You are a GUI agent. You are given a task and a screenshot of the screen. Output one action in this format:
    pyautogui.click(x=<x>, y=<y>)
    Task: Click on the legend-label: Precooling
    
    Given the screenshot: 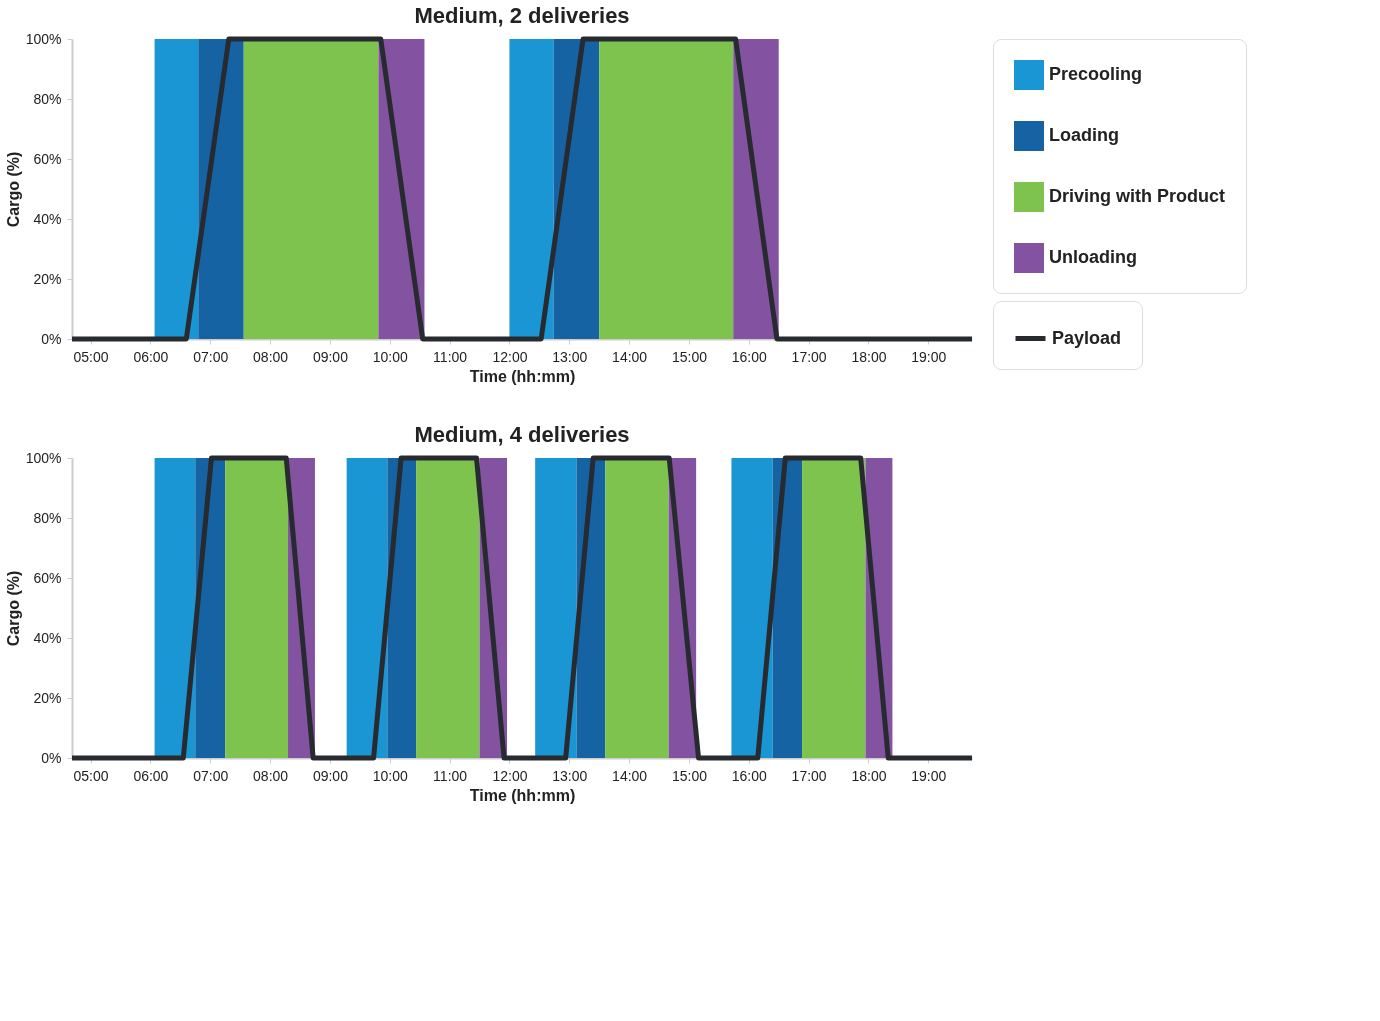 What is the action you would take?
    pyautogui.click(x=1096, y=74)
    